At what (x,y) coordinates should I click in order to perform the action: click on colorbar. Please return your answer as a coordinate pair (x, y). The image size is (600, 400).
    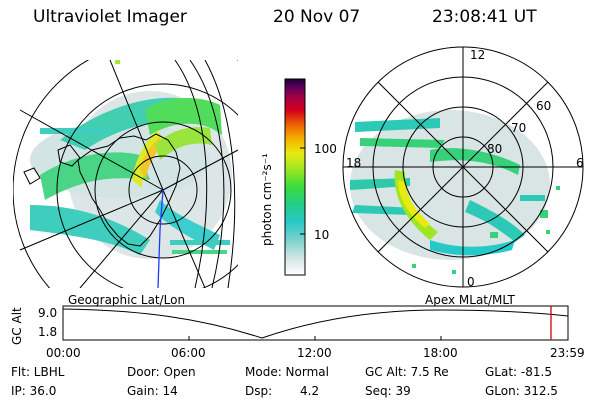
    Looking at the image, I should click on (295, 177).